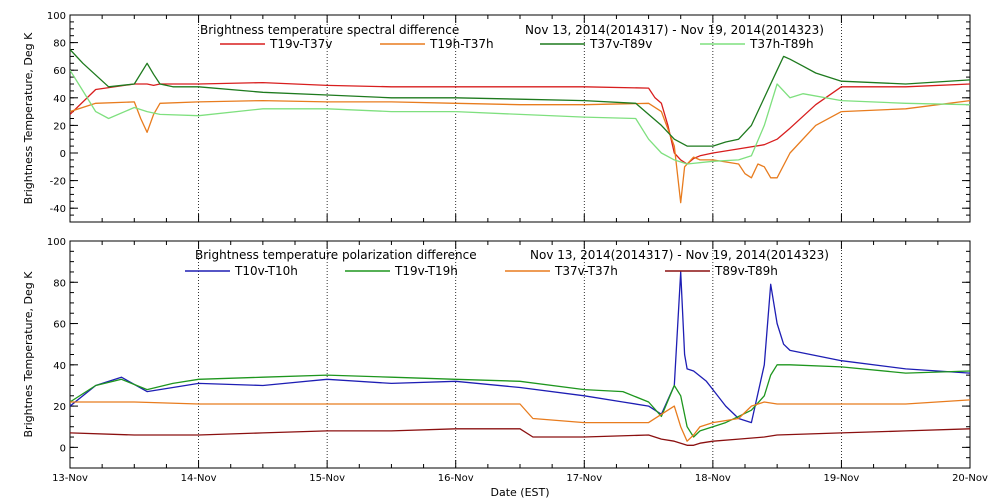 Image resolution: width=1000 pixels, height=500 pixels. I want to click on x-tick-label: 18-Nov, so click(713, 478).